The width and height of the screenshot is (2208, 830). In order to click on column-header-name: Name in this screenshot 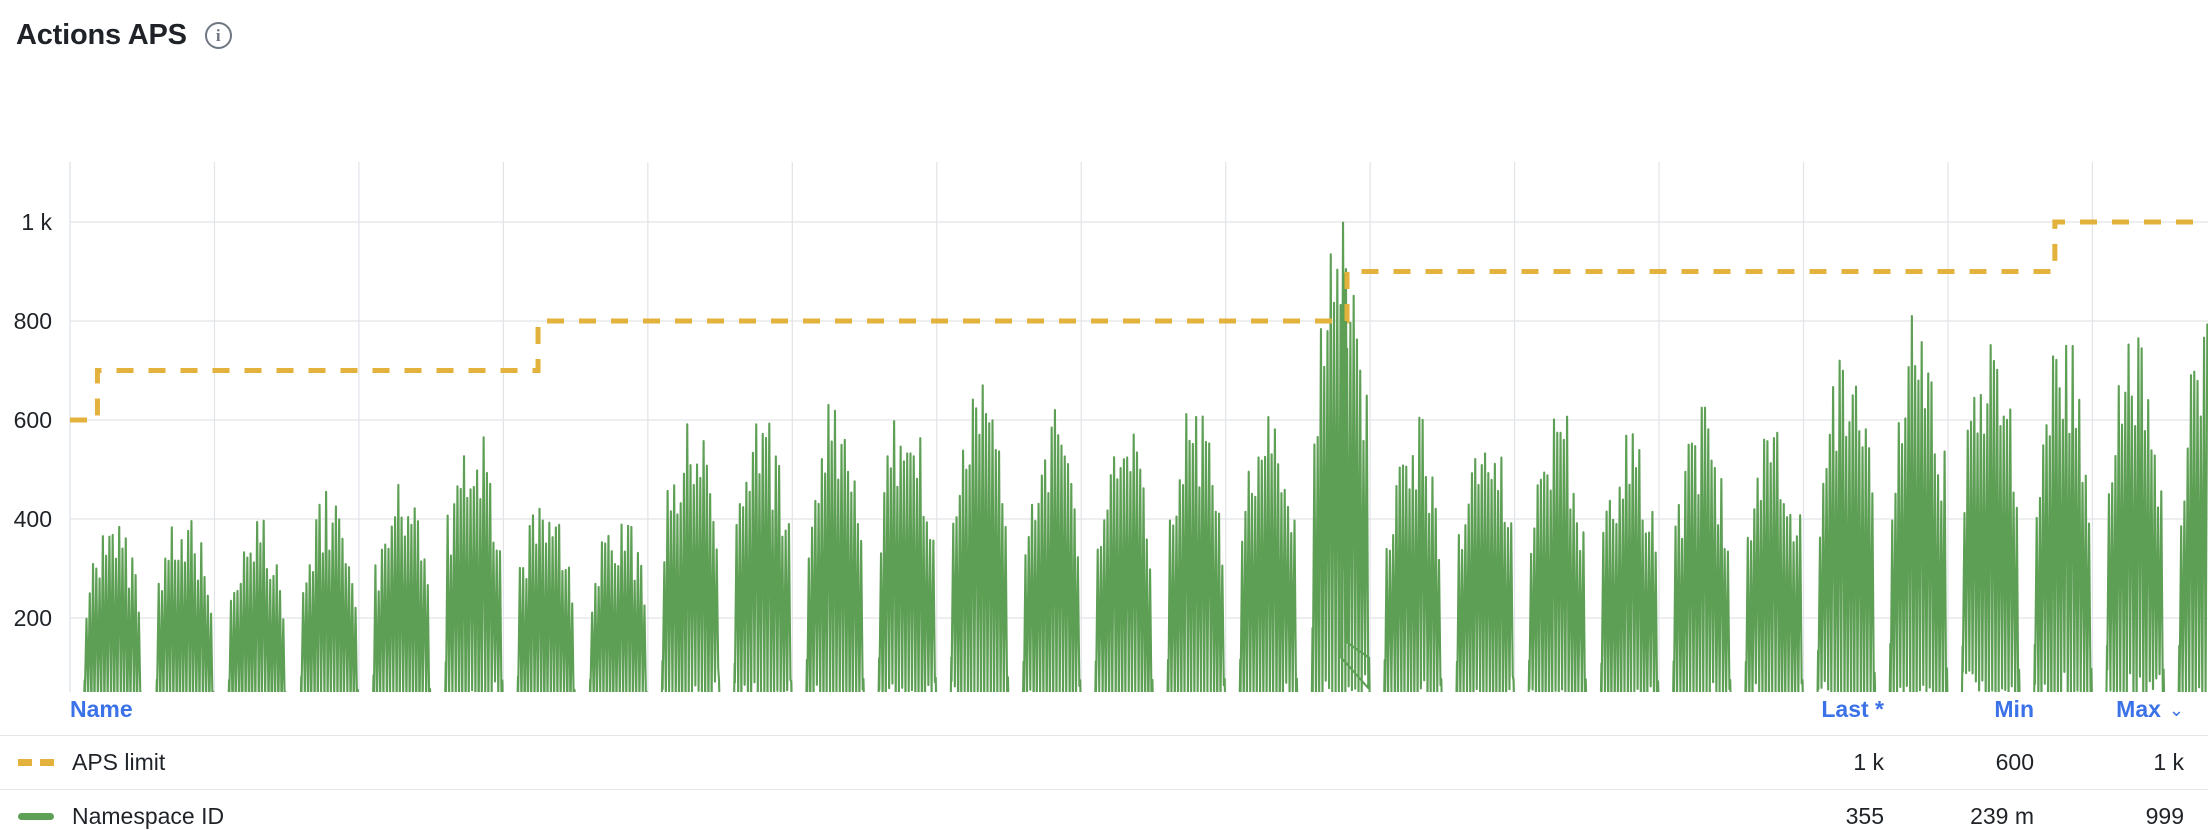, I will do `click(101, 709)`.